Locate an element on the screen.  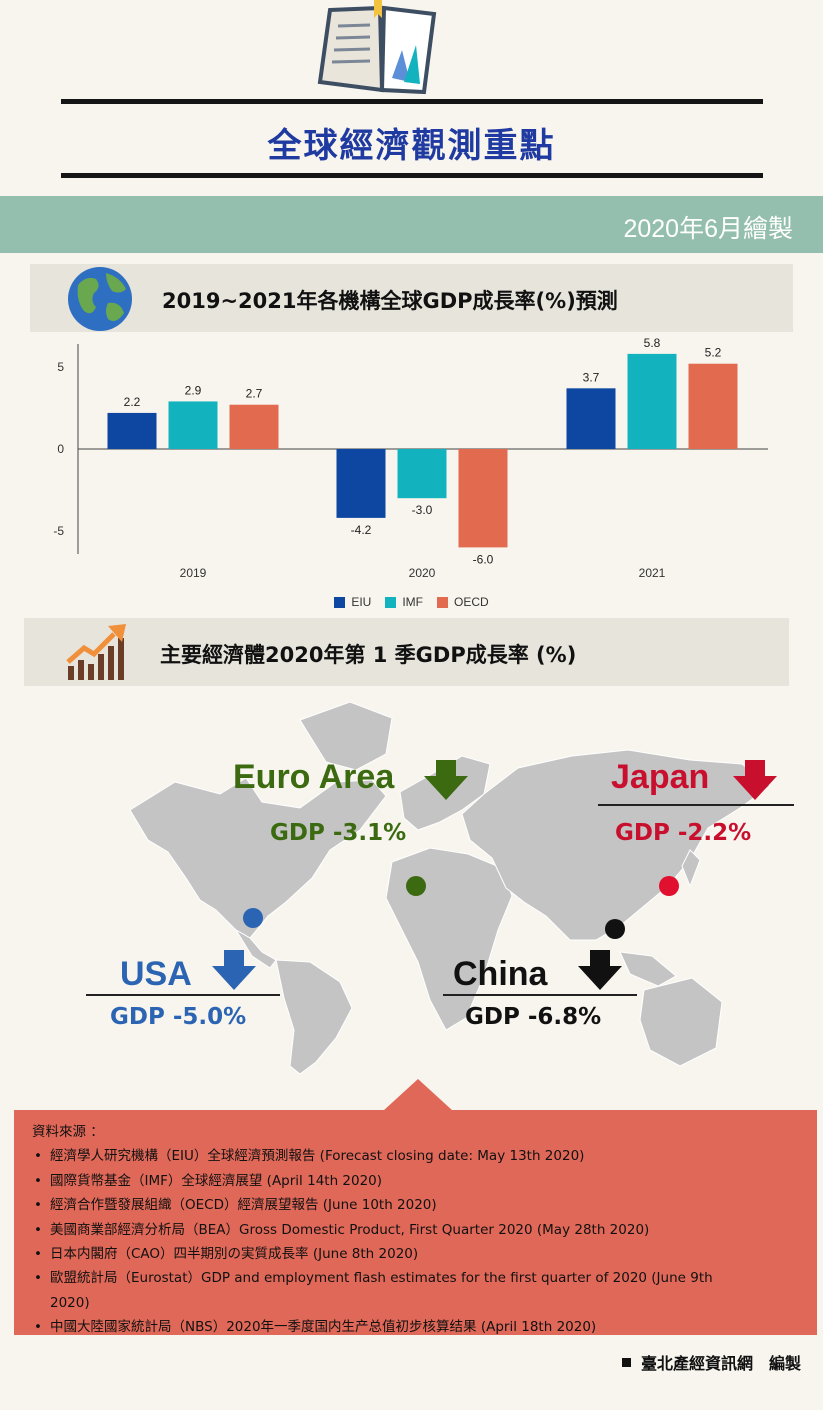
legend-label: IMF is located at coordinates (412, 602).